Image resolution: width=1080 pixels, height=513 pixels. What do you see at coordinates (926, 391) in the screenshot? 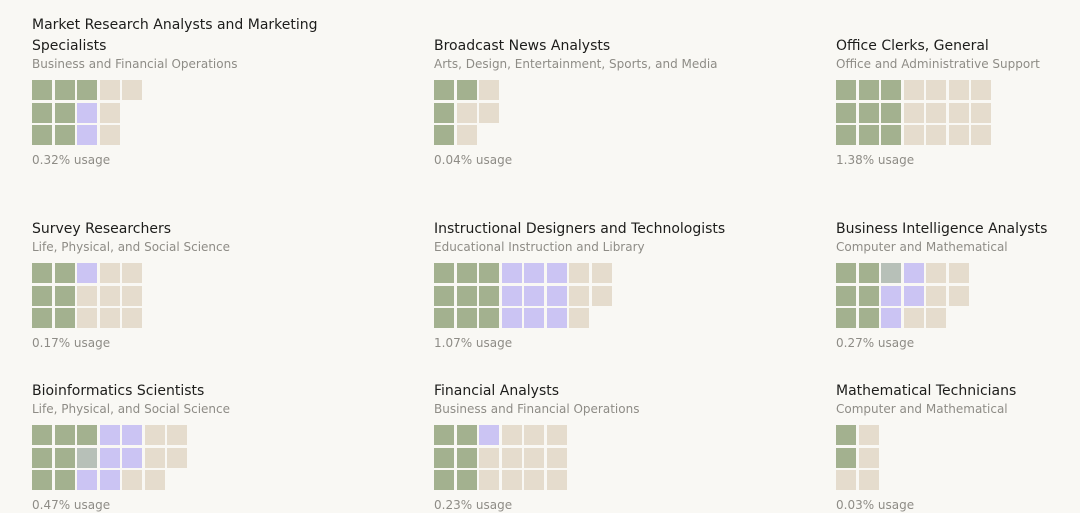
I see `occupation-title: Mathematical Technicians` at bounding box center [926, 391].